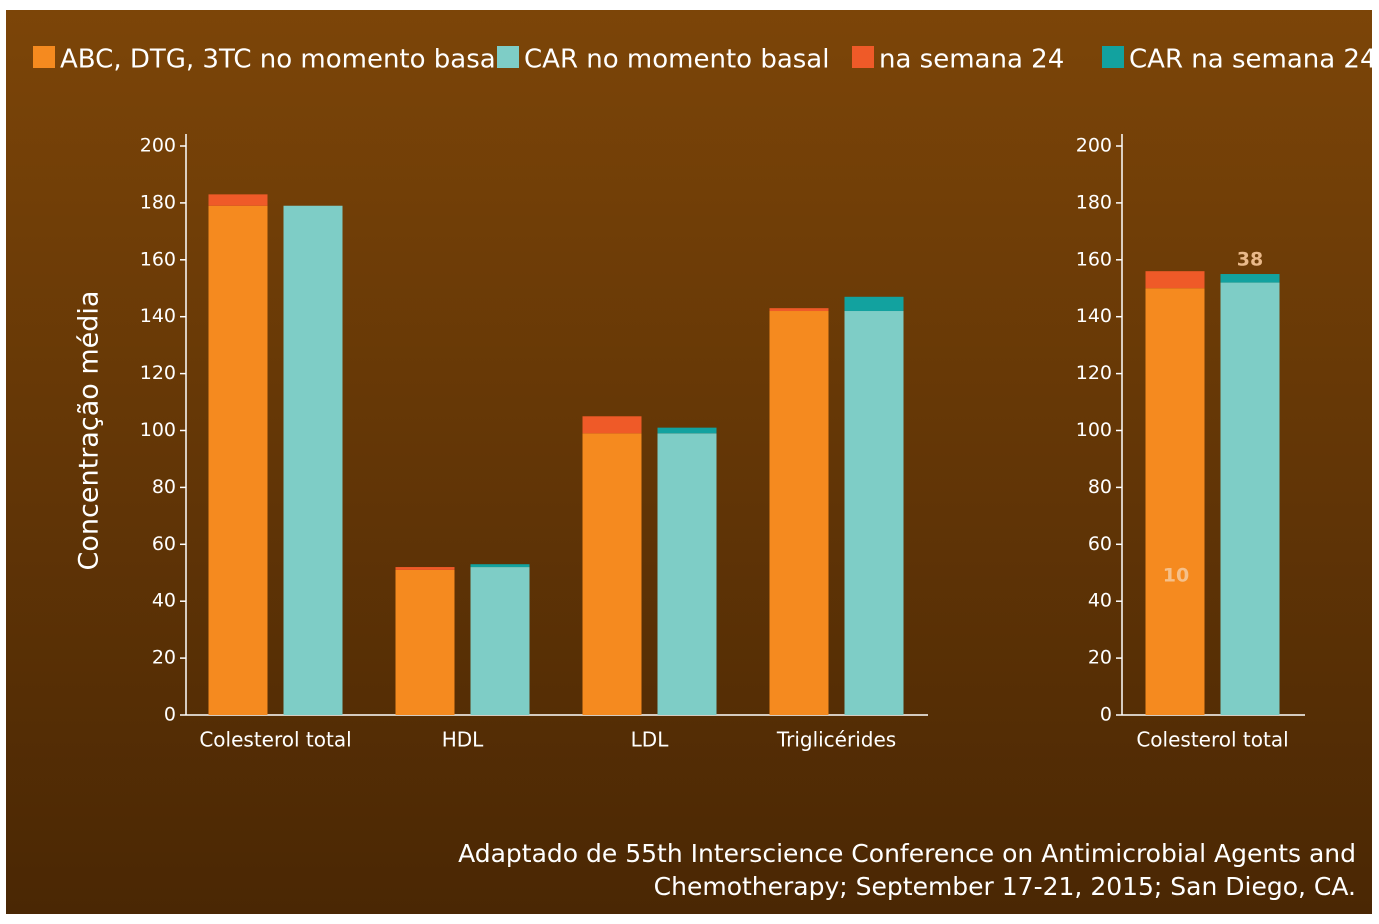 The width and height of the screenshot is (1379, 924). What do you see at coordinates (281, 60) in the screenshot?
I see `legend-label: ABC, DTG, 3TC no momento basal` at bounding box center [281, 60].